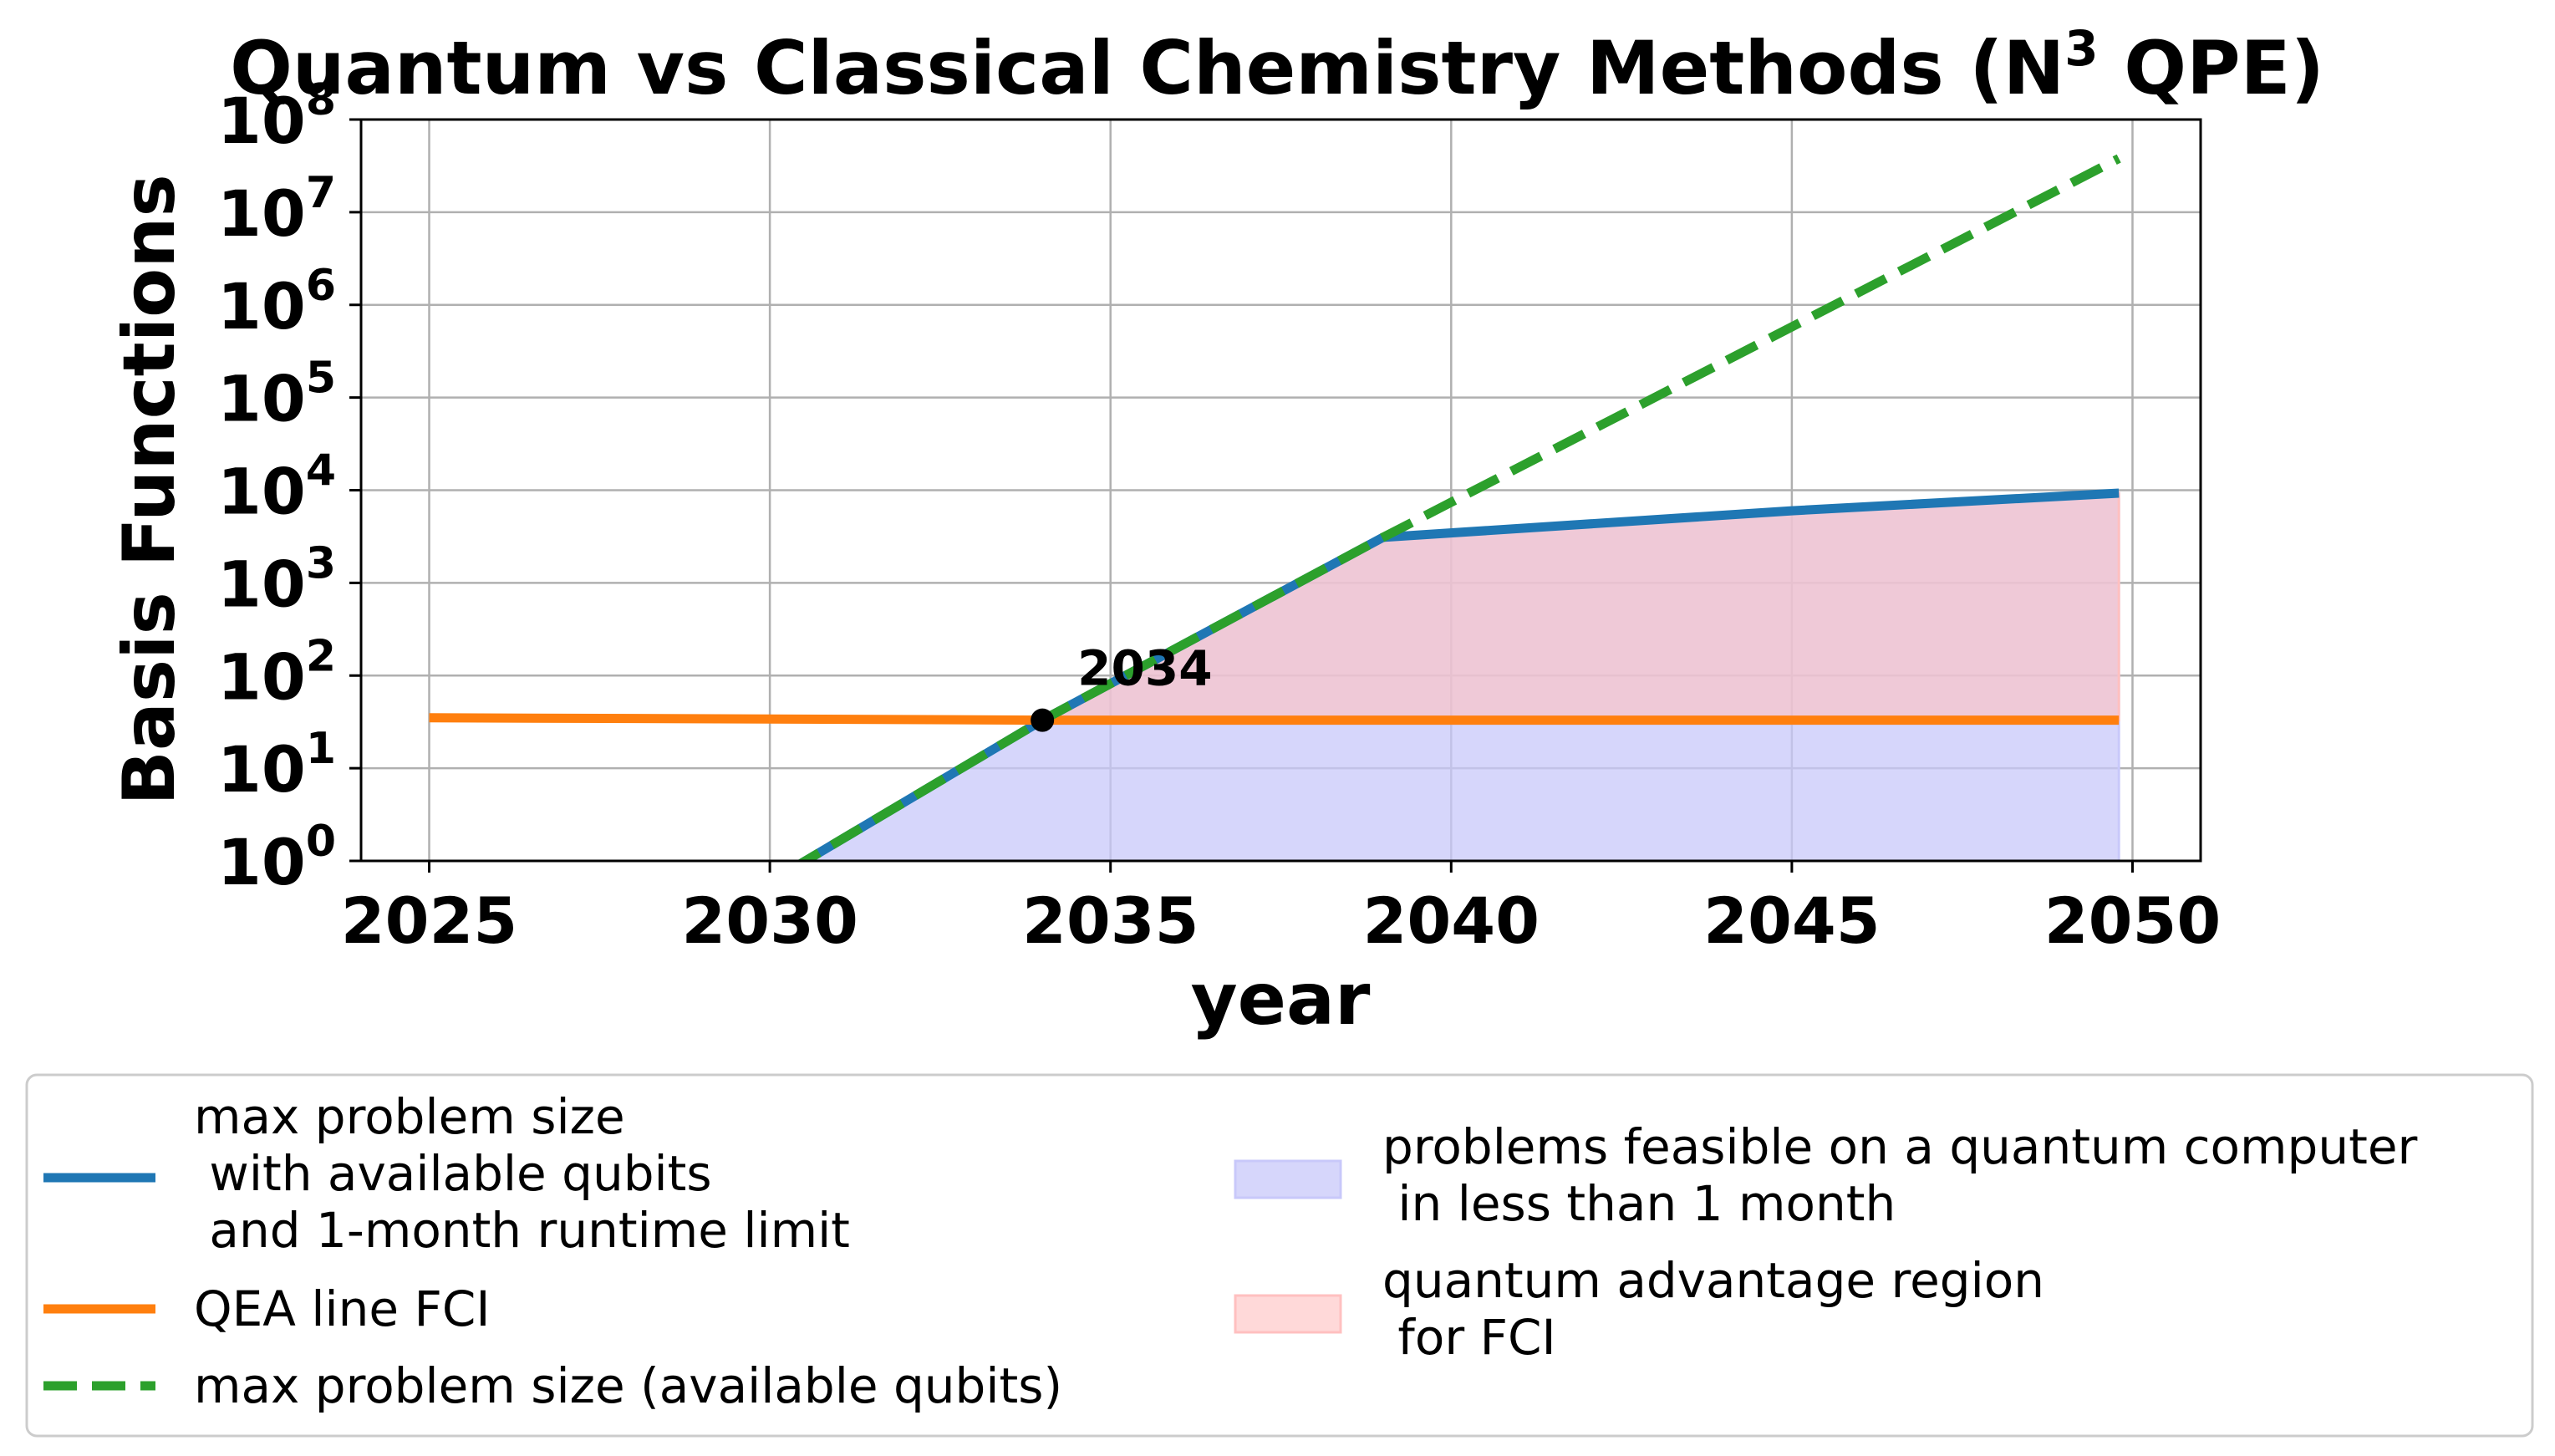  I want to click on y-axis-label: Basis Functions, so click(149, 489).